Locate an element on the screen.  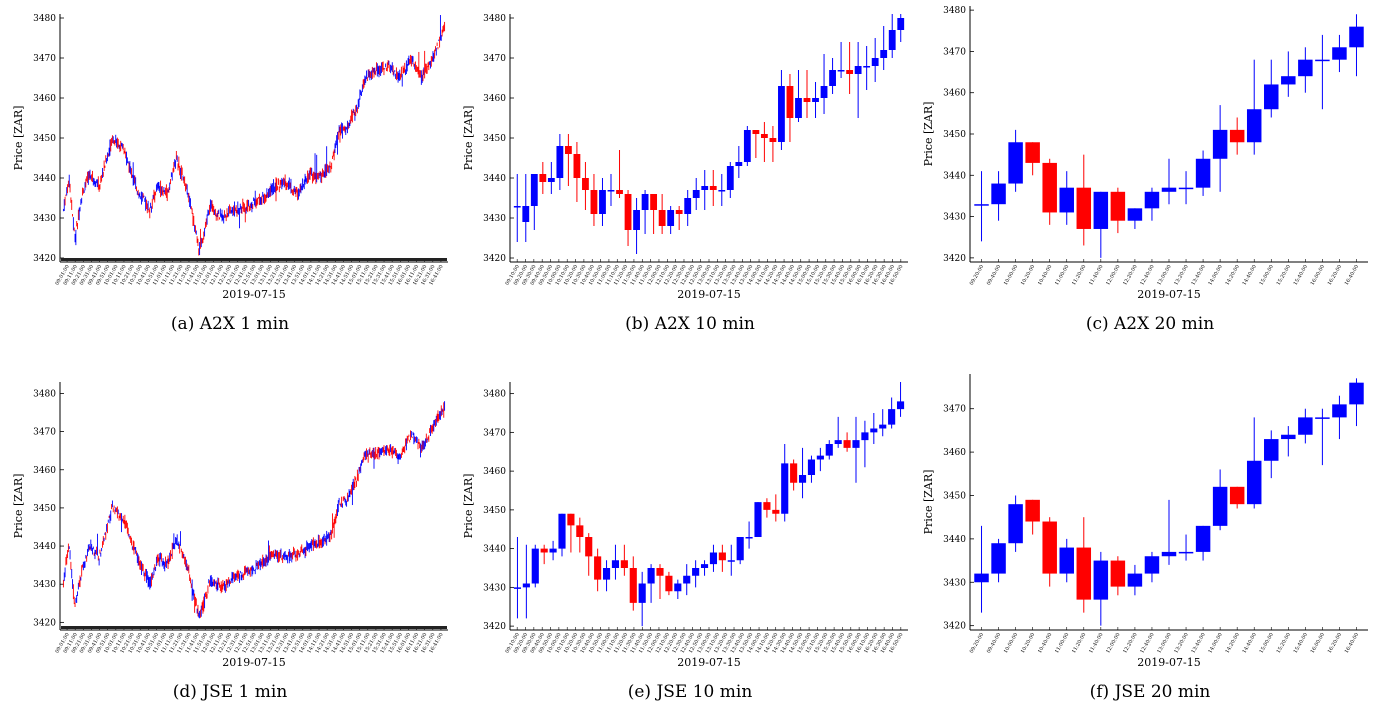
caption-jse-1min: (d) JSE 1 min is located at coordinates (230, 692).